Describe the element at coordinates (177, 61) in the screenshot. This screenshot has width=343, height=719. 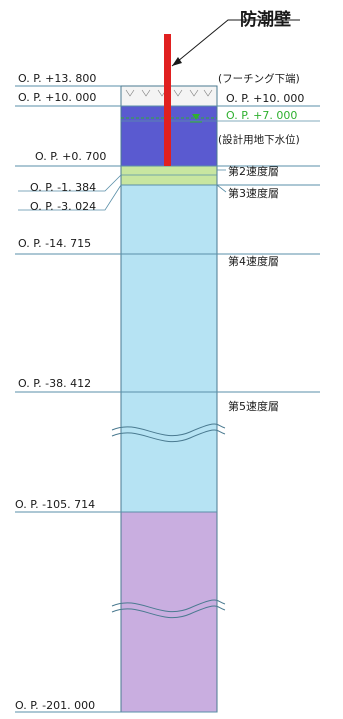
I see `seawall-arrow-icon` at that location.